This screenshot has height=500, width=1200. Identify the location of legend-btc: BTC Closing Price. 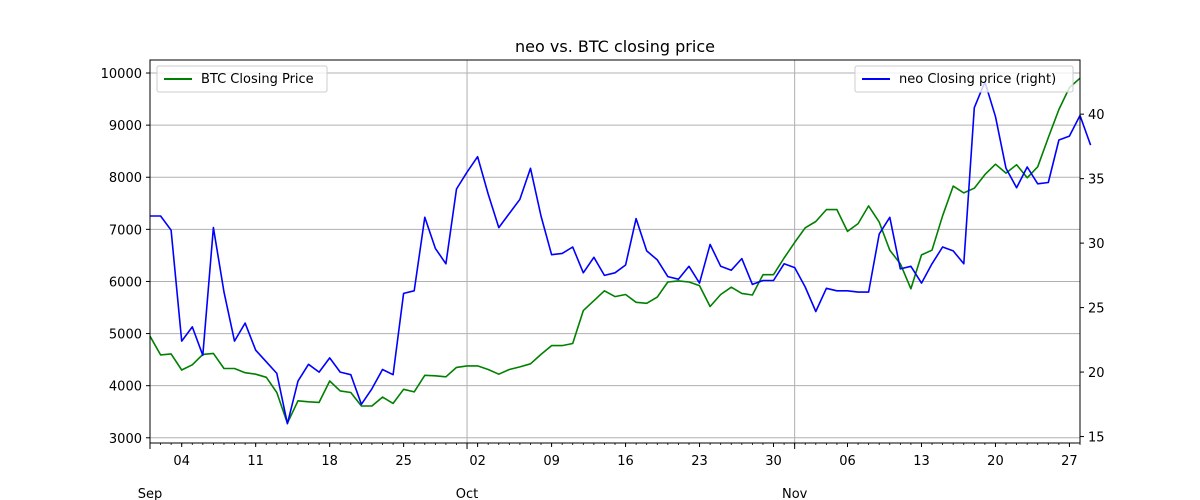
(242, 79).